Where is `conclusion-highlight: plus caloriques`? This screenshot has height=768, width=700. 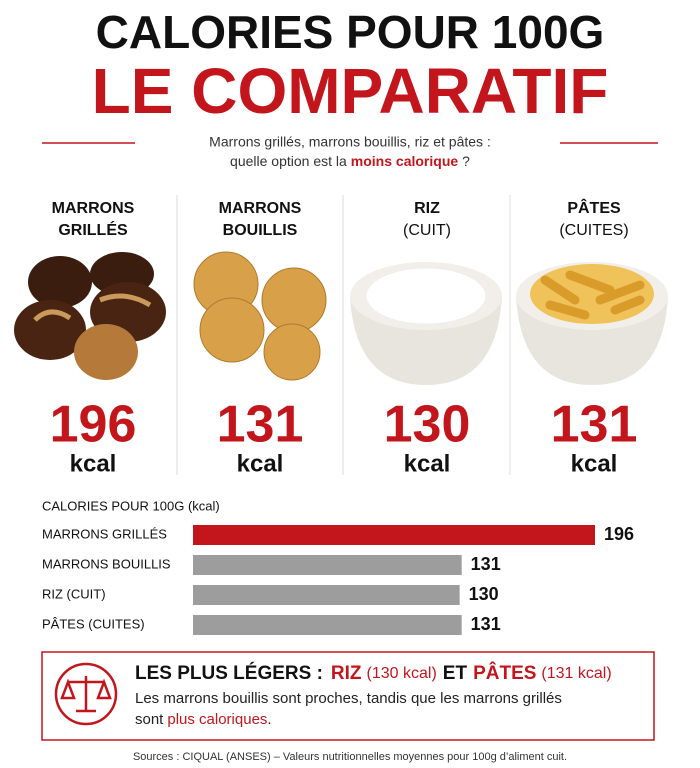
conclusion-highlight: plus caloriques is located at coordinates (217, 719).